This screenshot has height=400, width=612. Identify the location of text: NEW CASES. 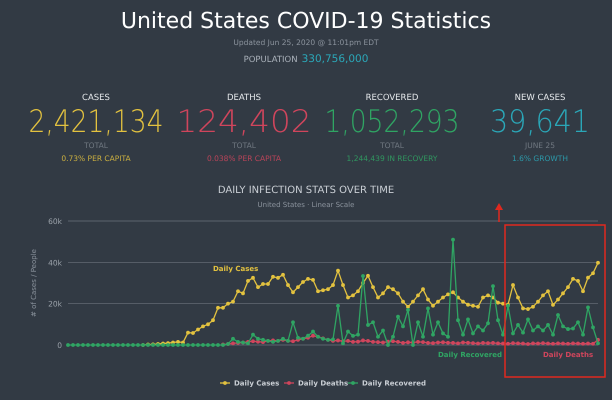
(540, 98).